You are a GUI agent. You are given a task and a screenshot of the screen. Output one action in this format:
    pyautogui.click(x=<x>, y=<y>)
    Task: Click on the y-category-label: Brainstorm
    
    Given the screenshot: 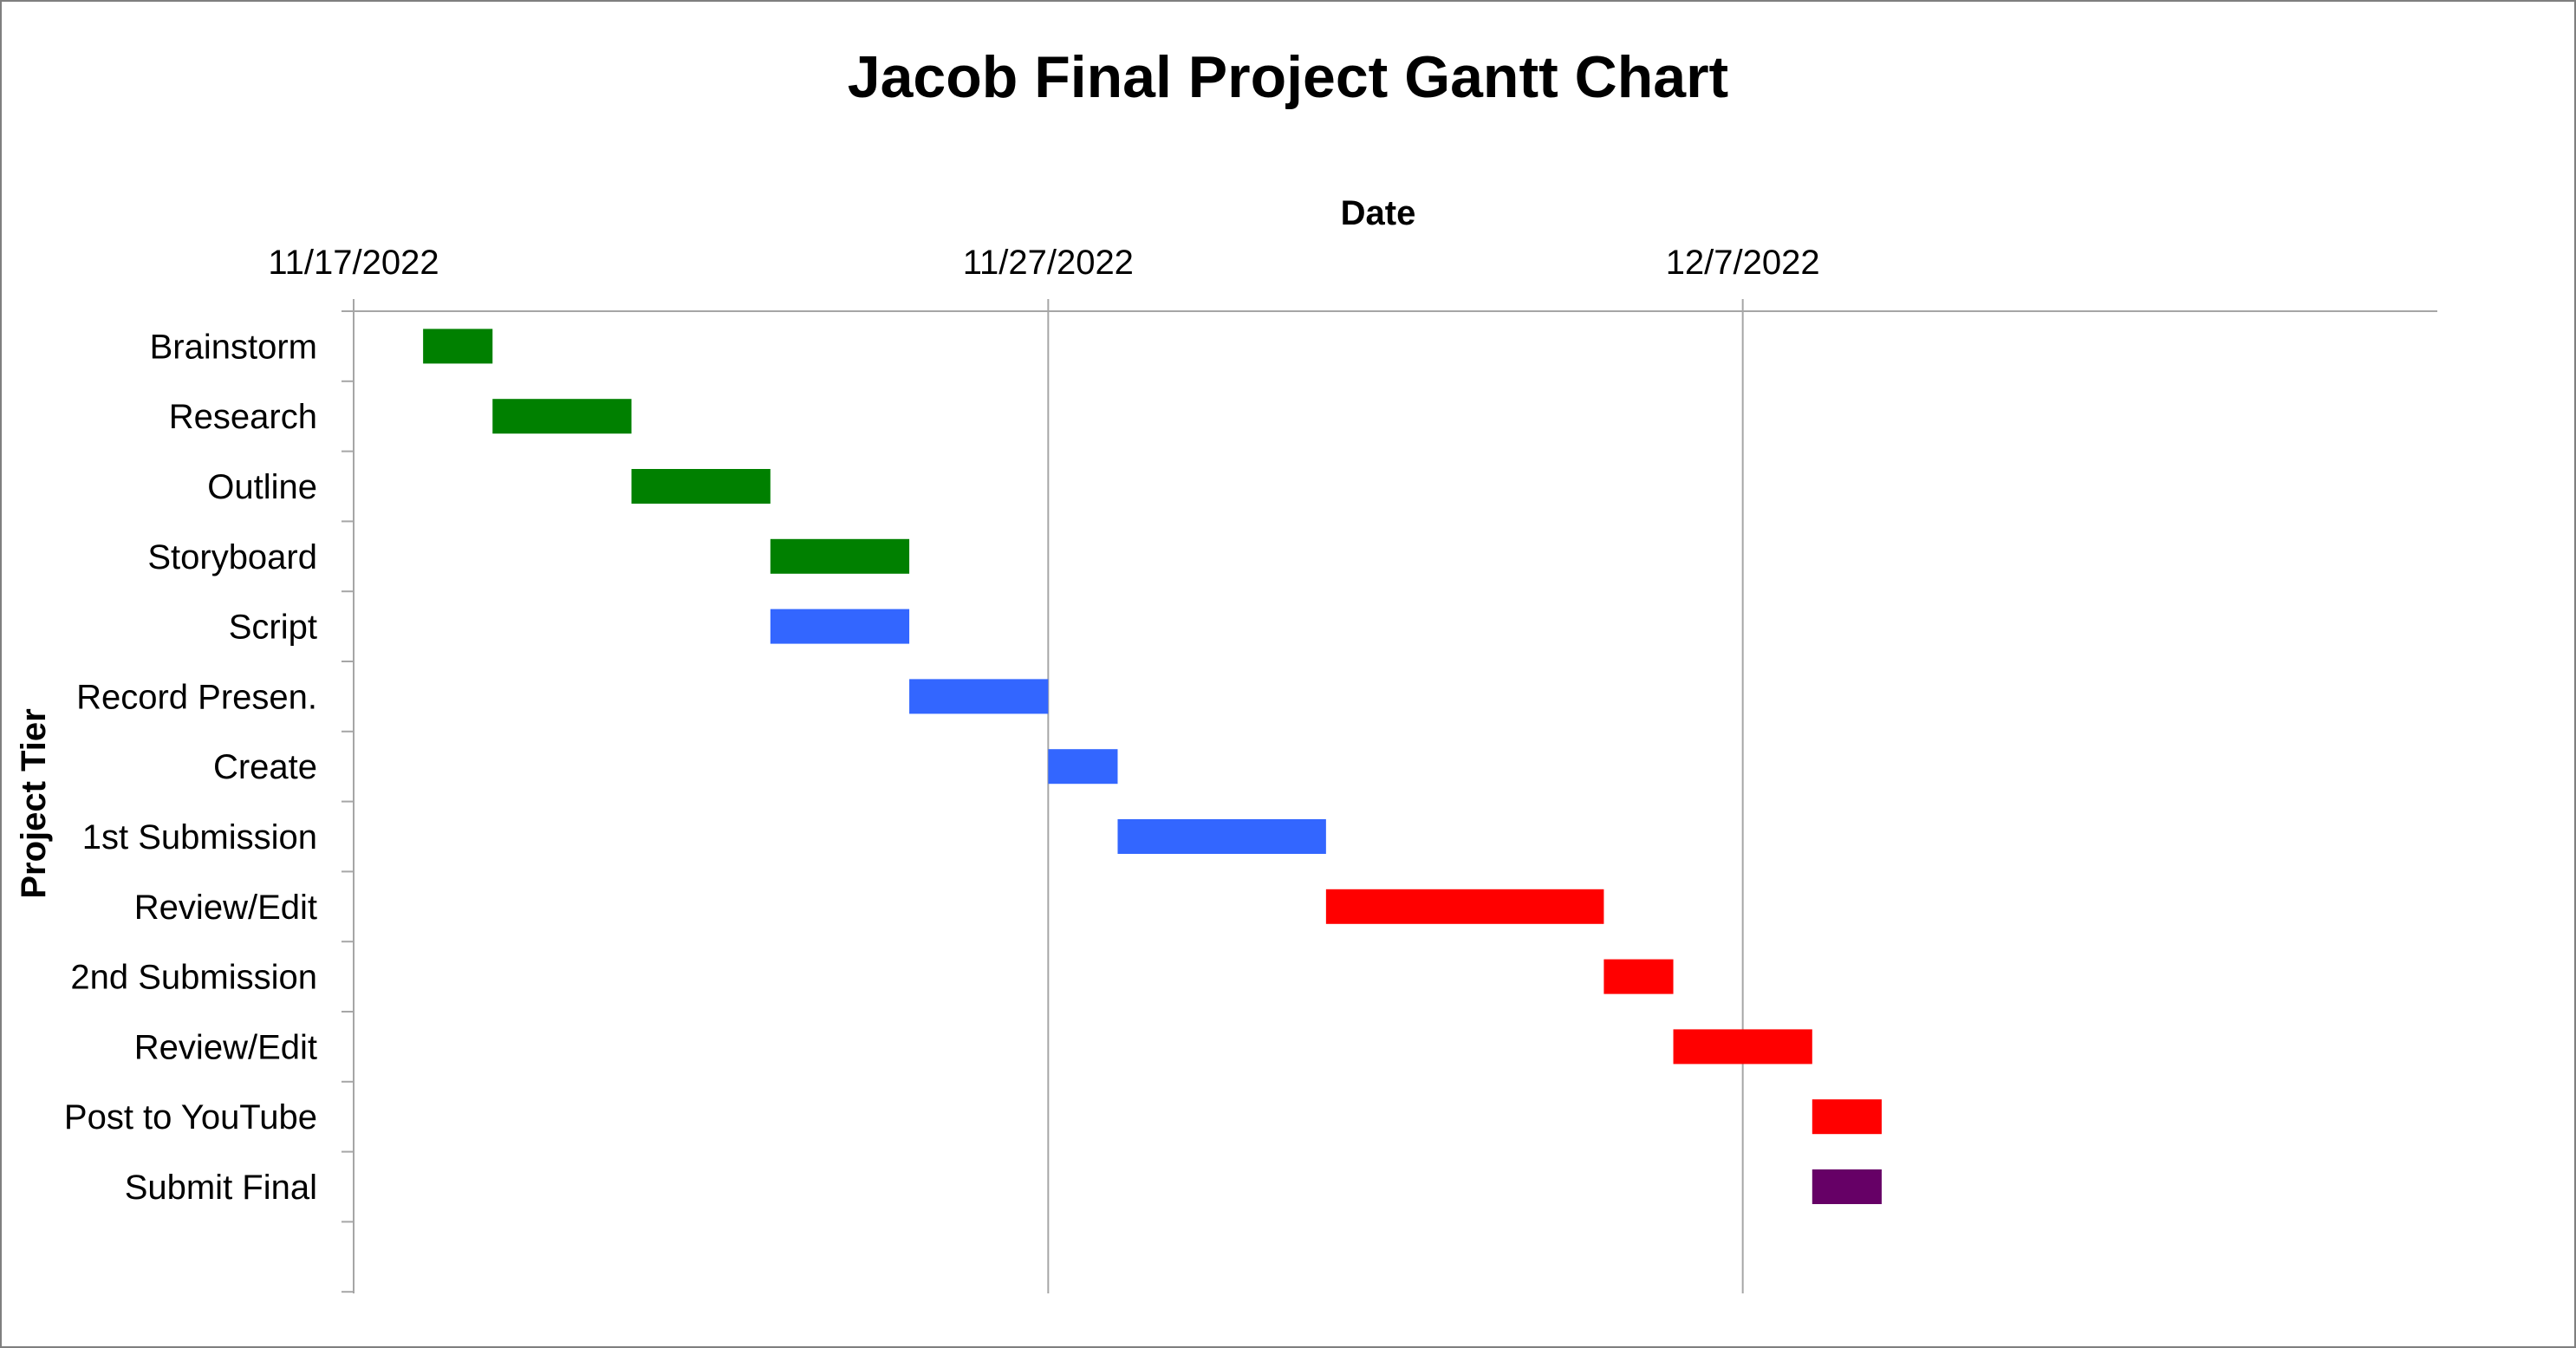 What is the action you would take?
    pyautogui.click(x=233, y=347)
    